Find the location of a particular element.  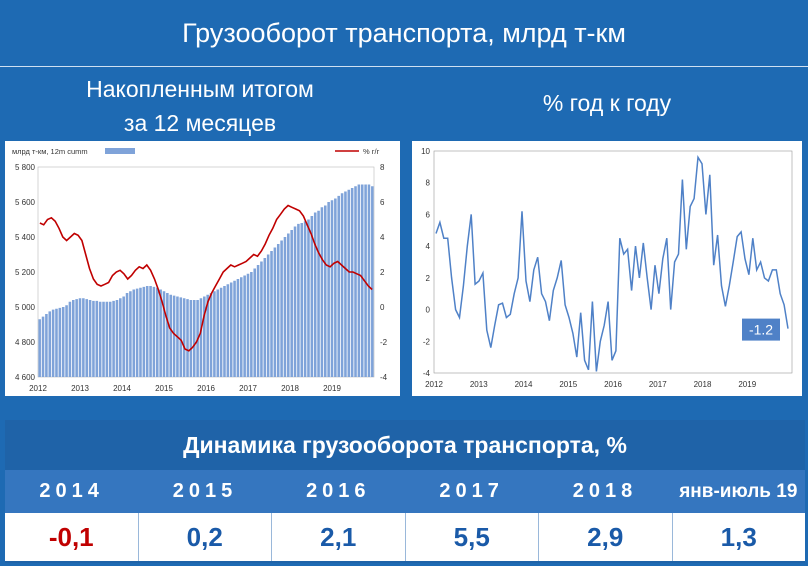

annotation-label: -1.2 is located at coordinates (761, 330).